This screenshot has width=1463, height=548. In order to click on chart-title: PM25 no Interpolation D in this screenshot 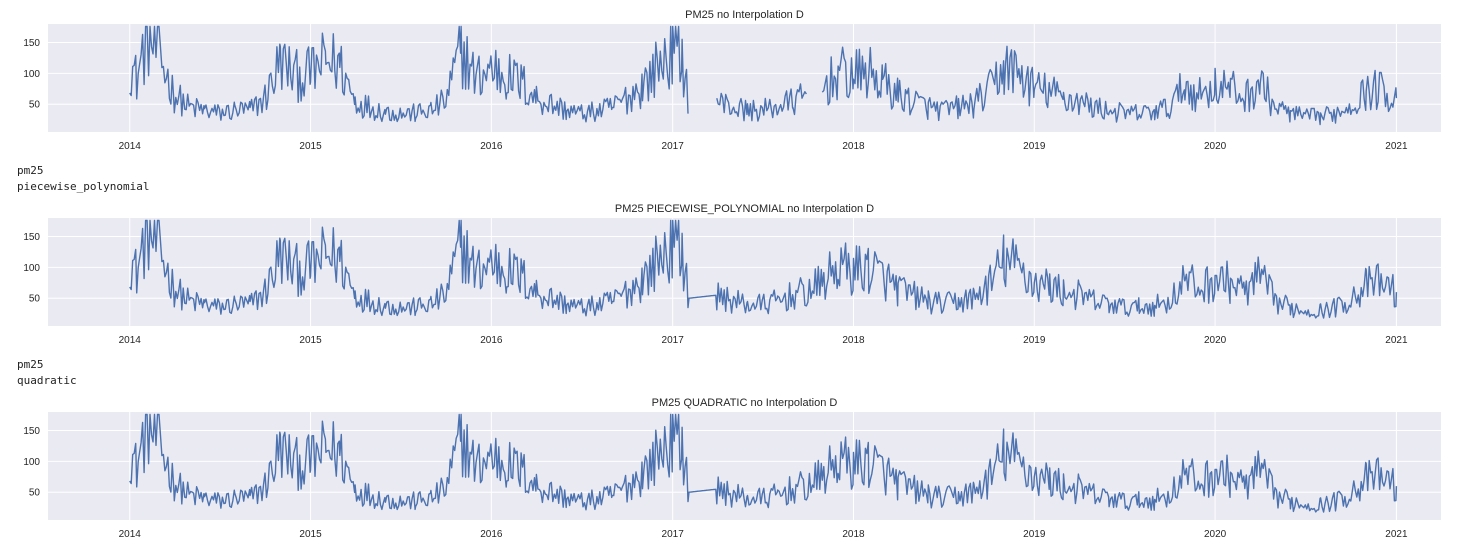, I will do `click(744, 15)`.